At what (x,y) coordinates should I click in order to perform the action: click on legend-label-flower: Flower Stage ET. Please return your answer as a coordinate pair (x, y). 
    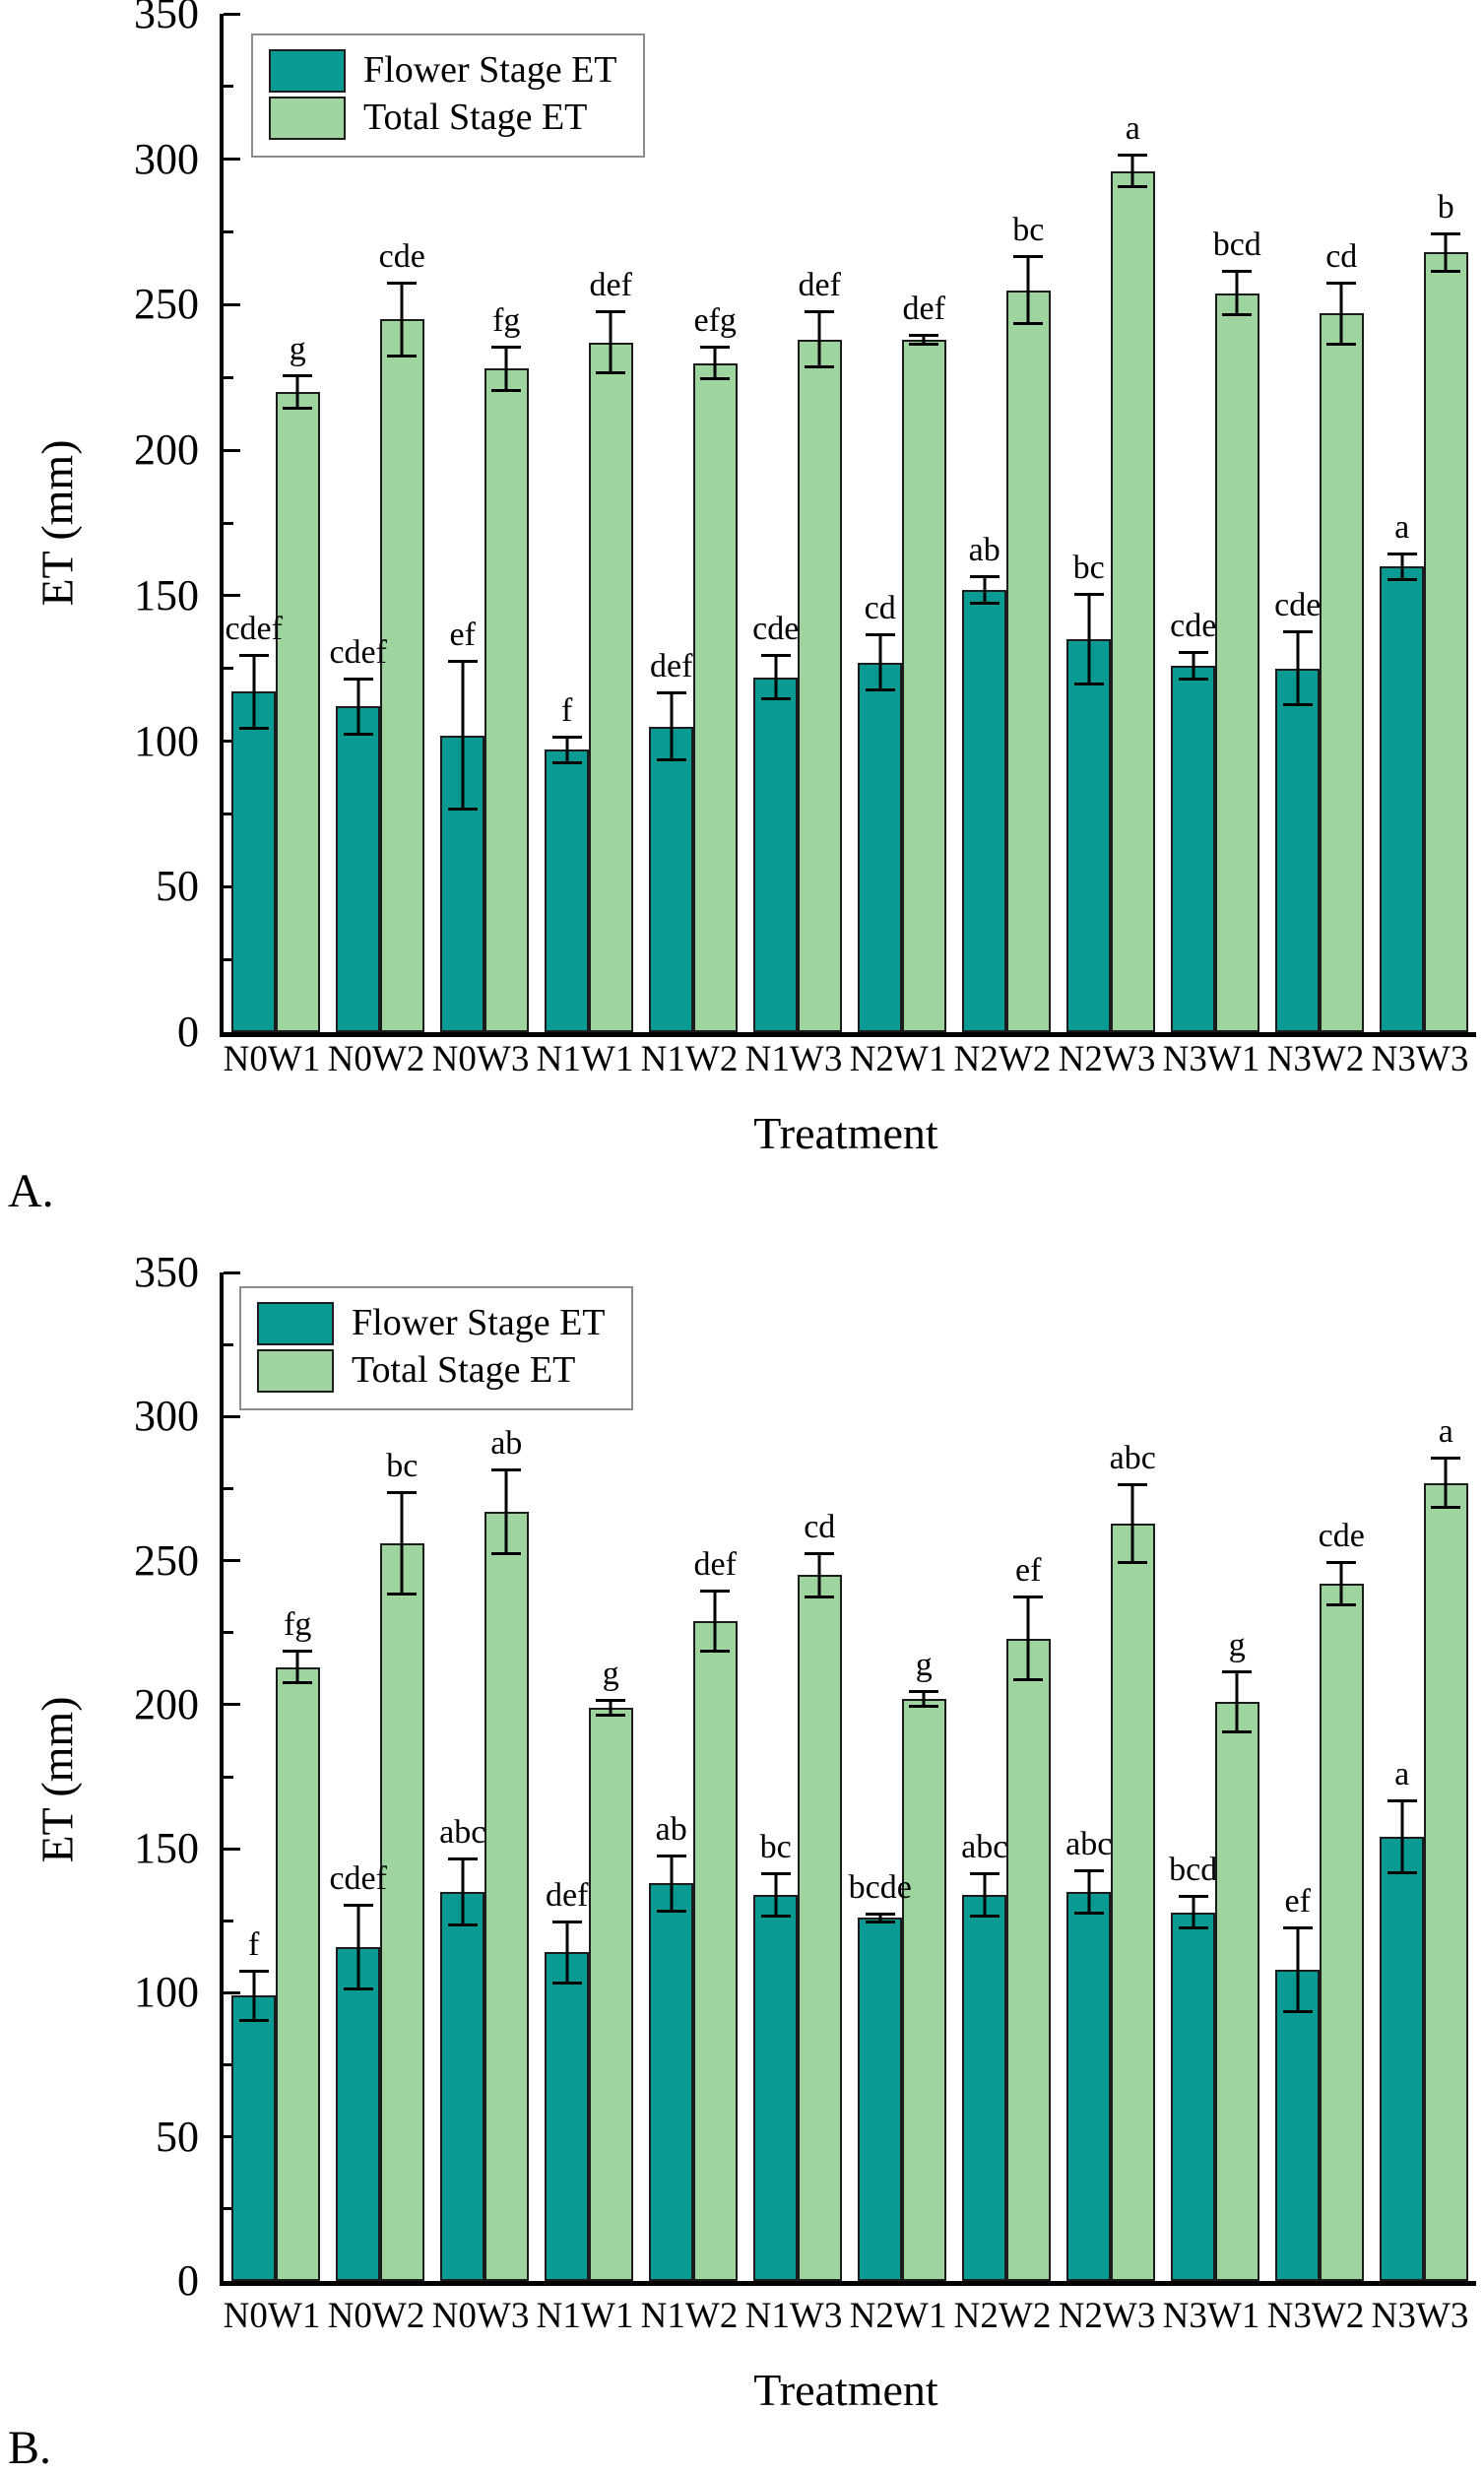
    Looking at the image, I should click on (490, 71).